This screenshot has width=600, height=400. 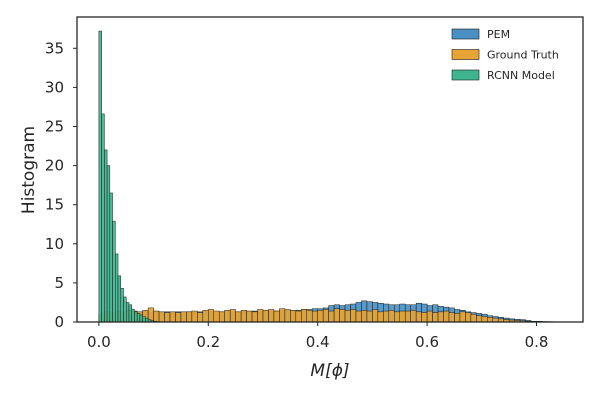 I want to click on x-axis-ticks: 0.0 0.2 0.4 0.6 0.8, so click(x=317, y=336).